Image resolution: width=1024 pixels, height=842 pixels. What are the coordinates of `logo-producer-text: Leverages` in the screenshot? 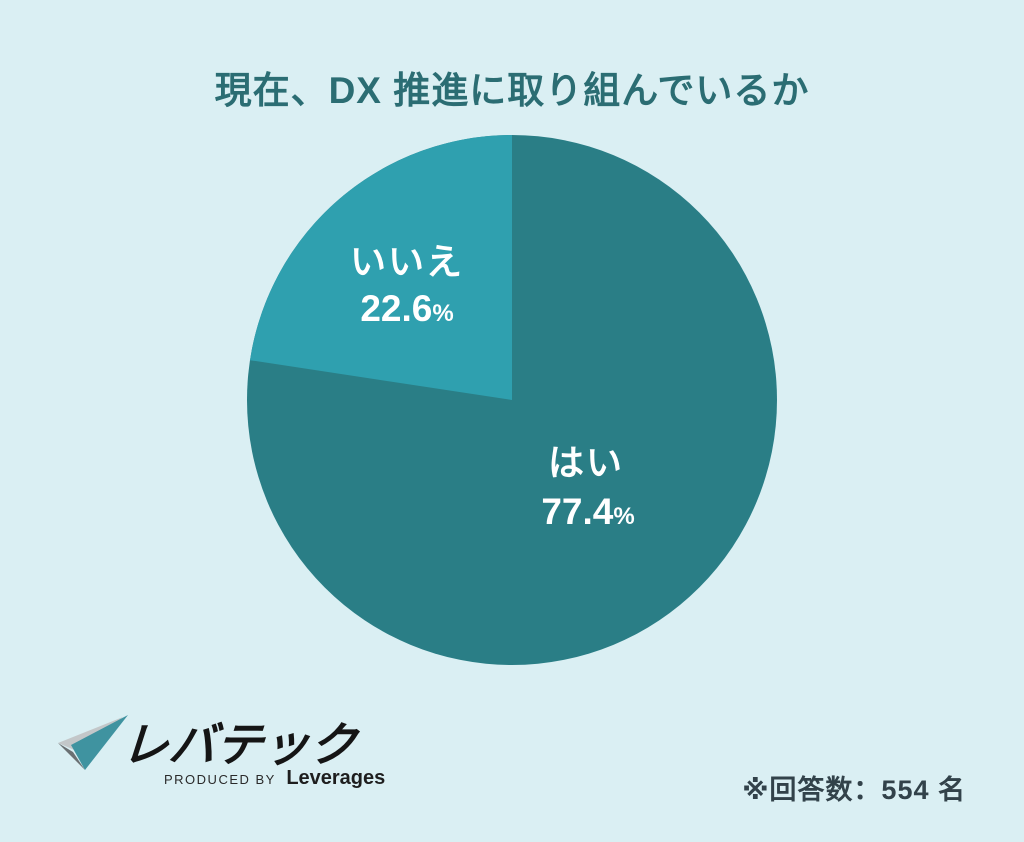 It's located at (336, 778).